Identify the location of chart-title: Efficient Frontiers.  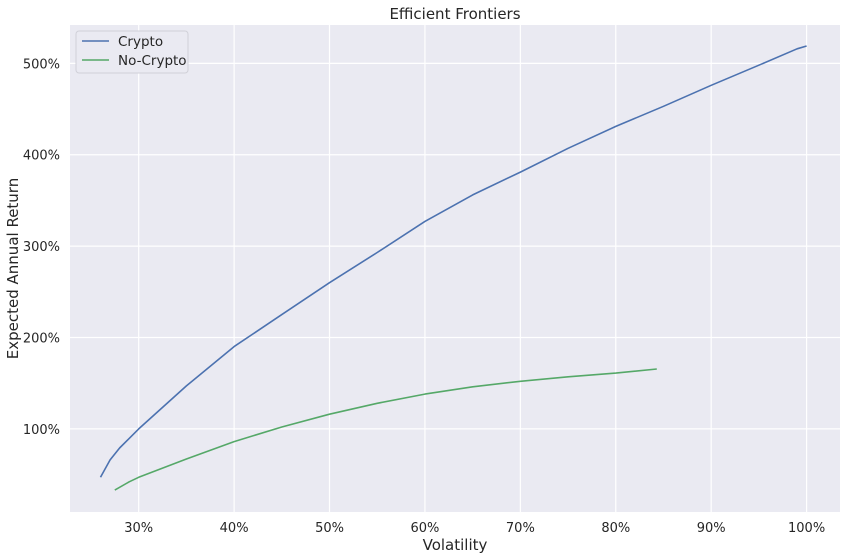
(454, 14).